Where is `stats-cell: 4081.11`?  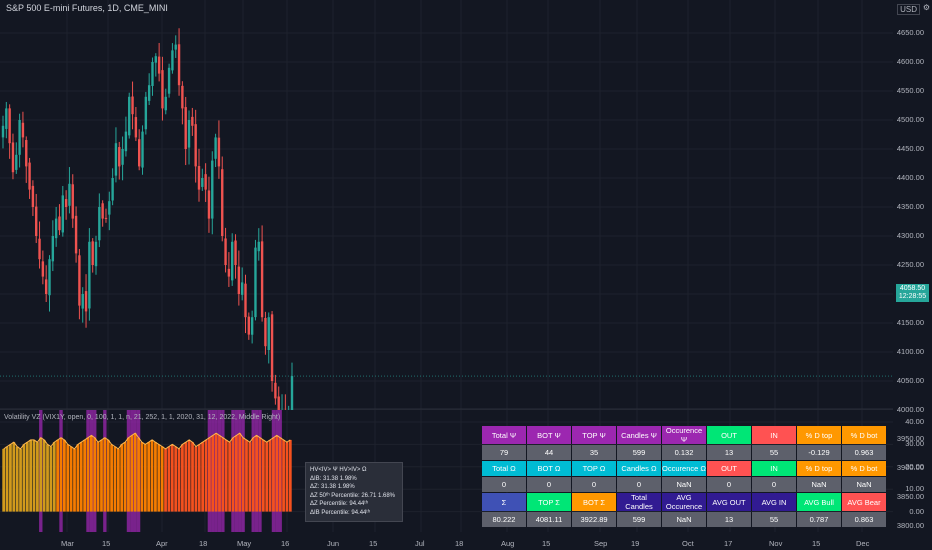
stats-cell: 4081.11 is located at coordinates (549, 519).